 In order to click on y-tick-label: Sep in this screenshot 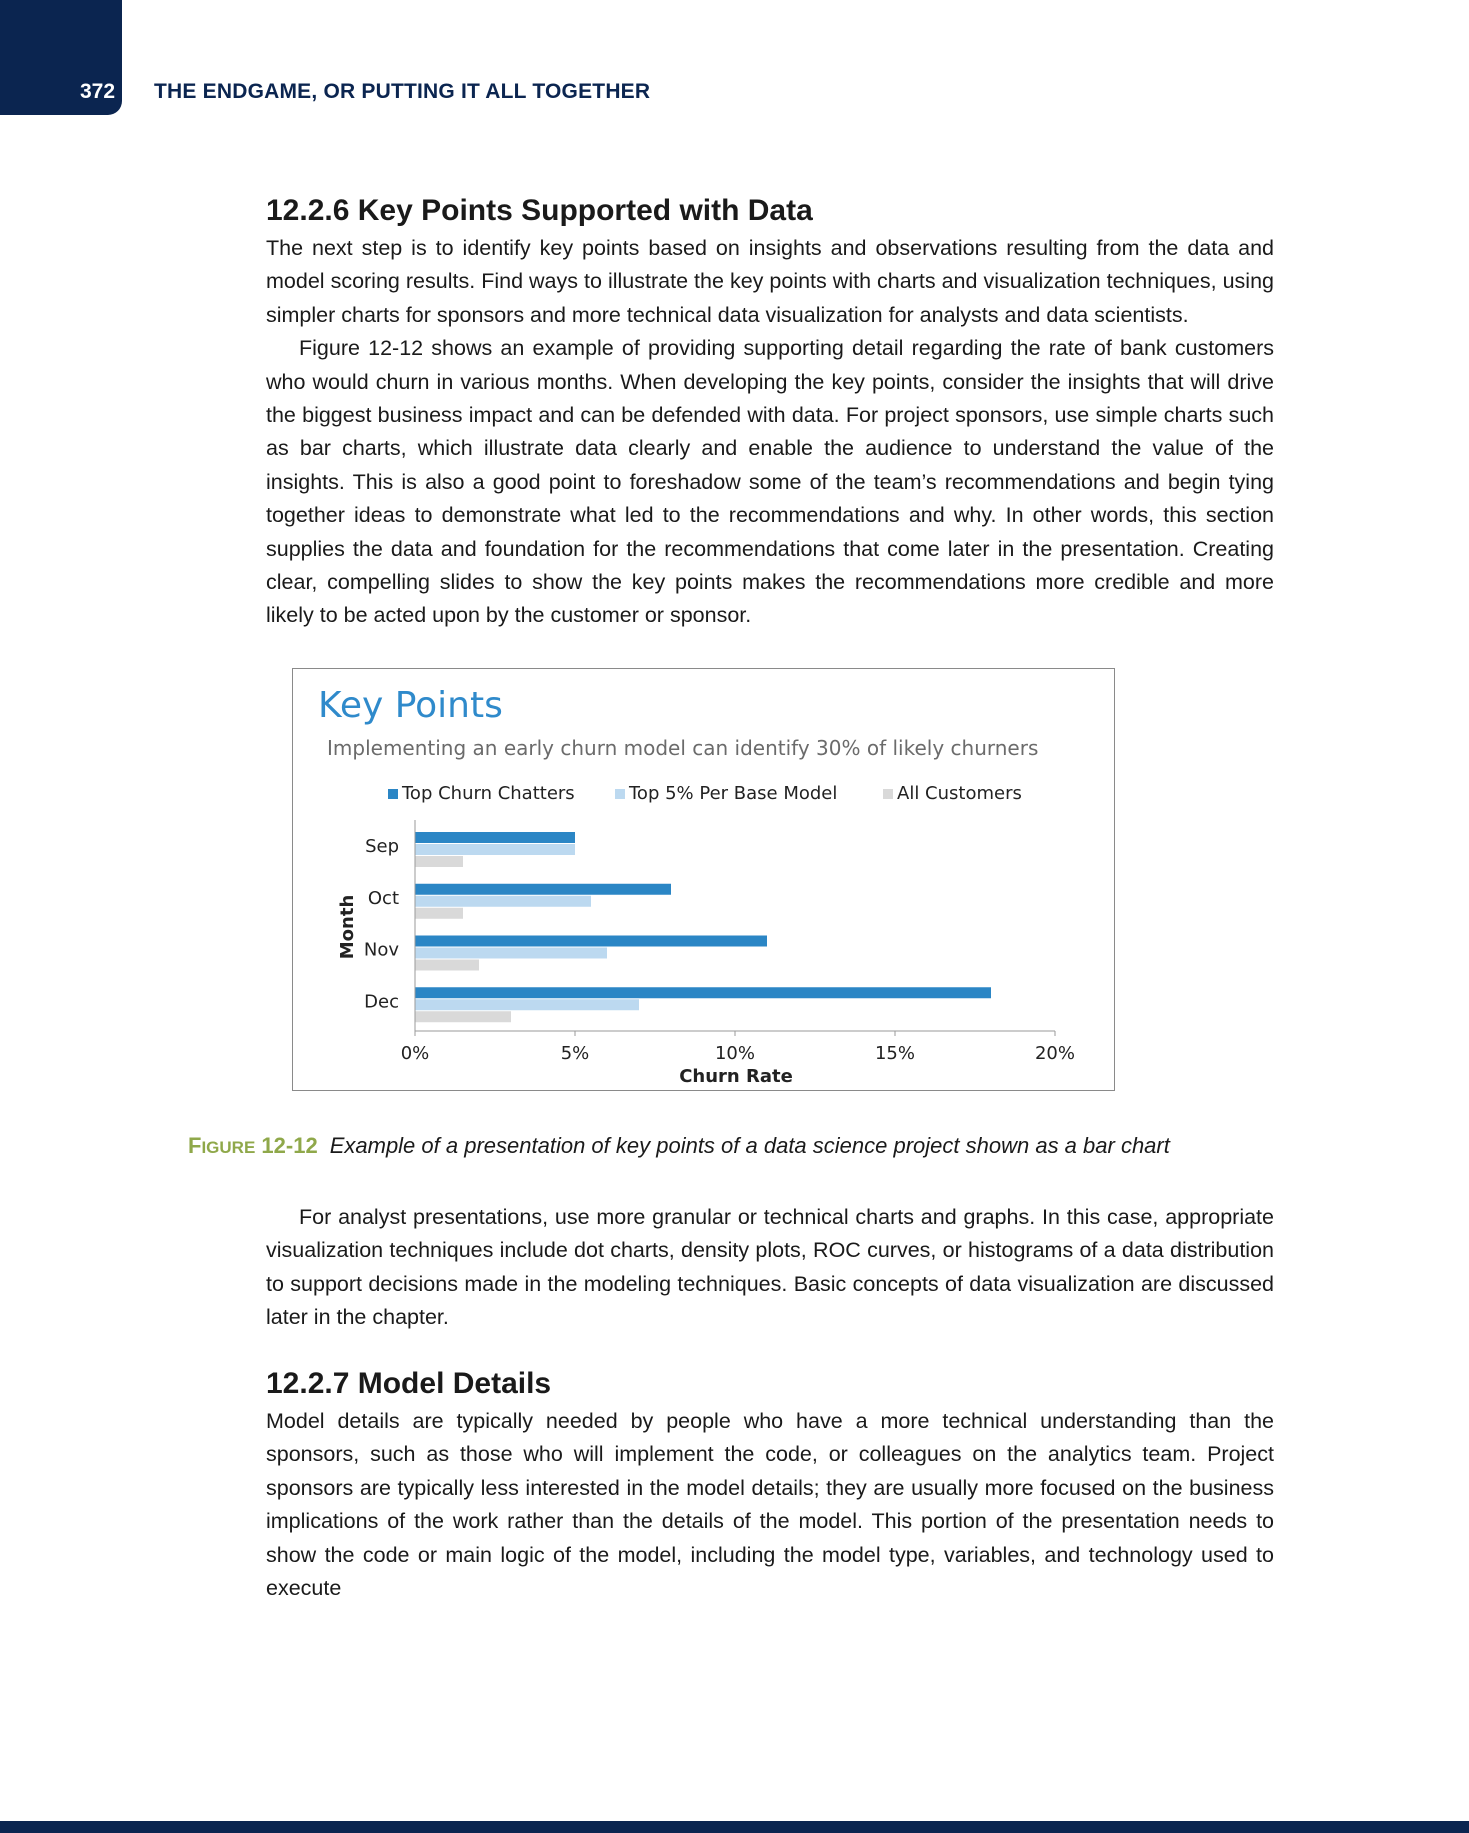, I will do `click(382, 846)`.